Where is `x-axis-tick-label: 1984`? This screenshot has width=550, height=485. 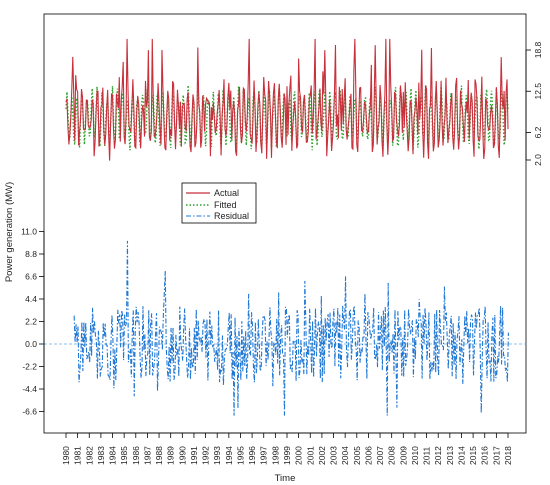 x-axis-tick-label: 1984 is located at coordinates (113, 455).